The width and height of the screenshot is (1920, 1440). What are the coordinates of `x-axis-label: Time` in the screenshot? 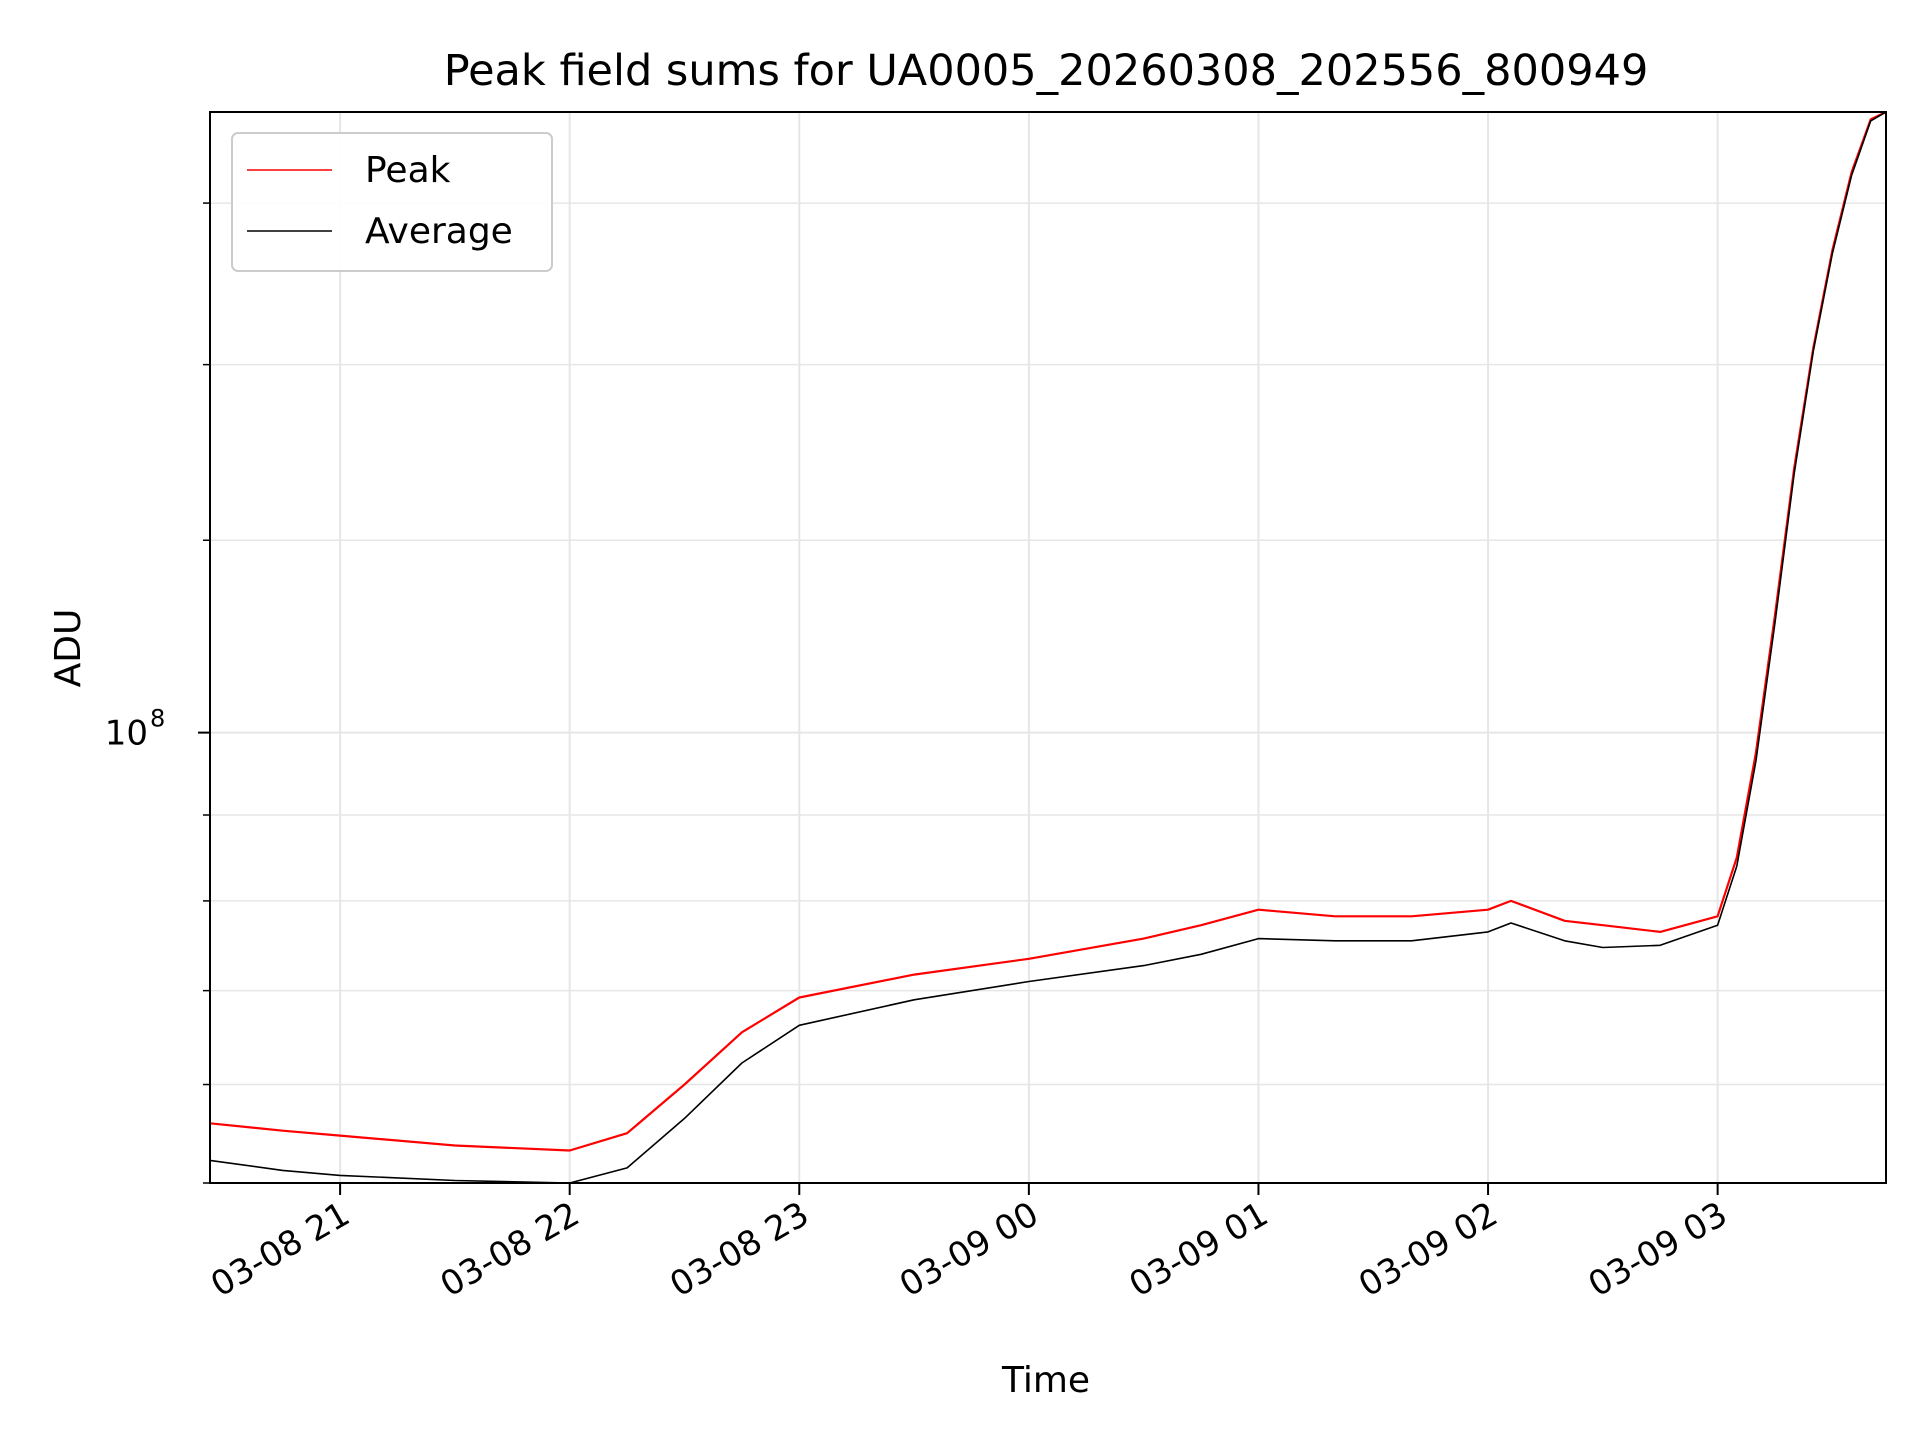 It's located at (1045, 1380).